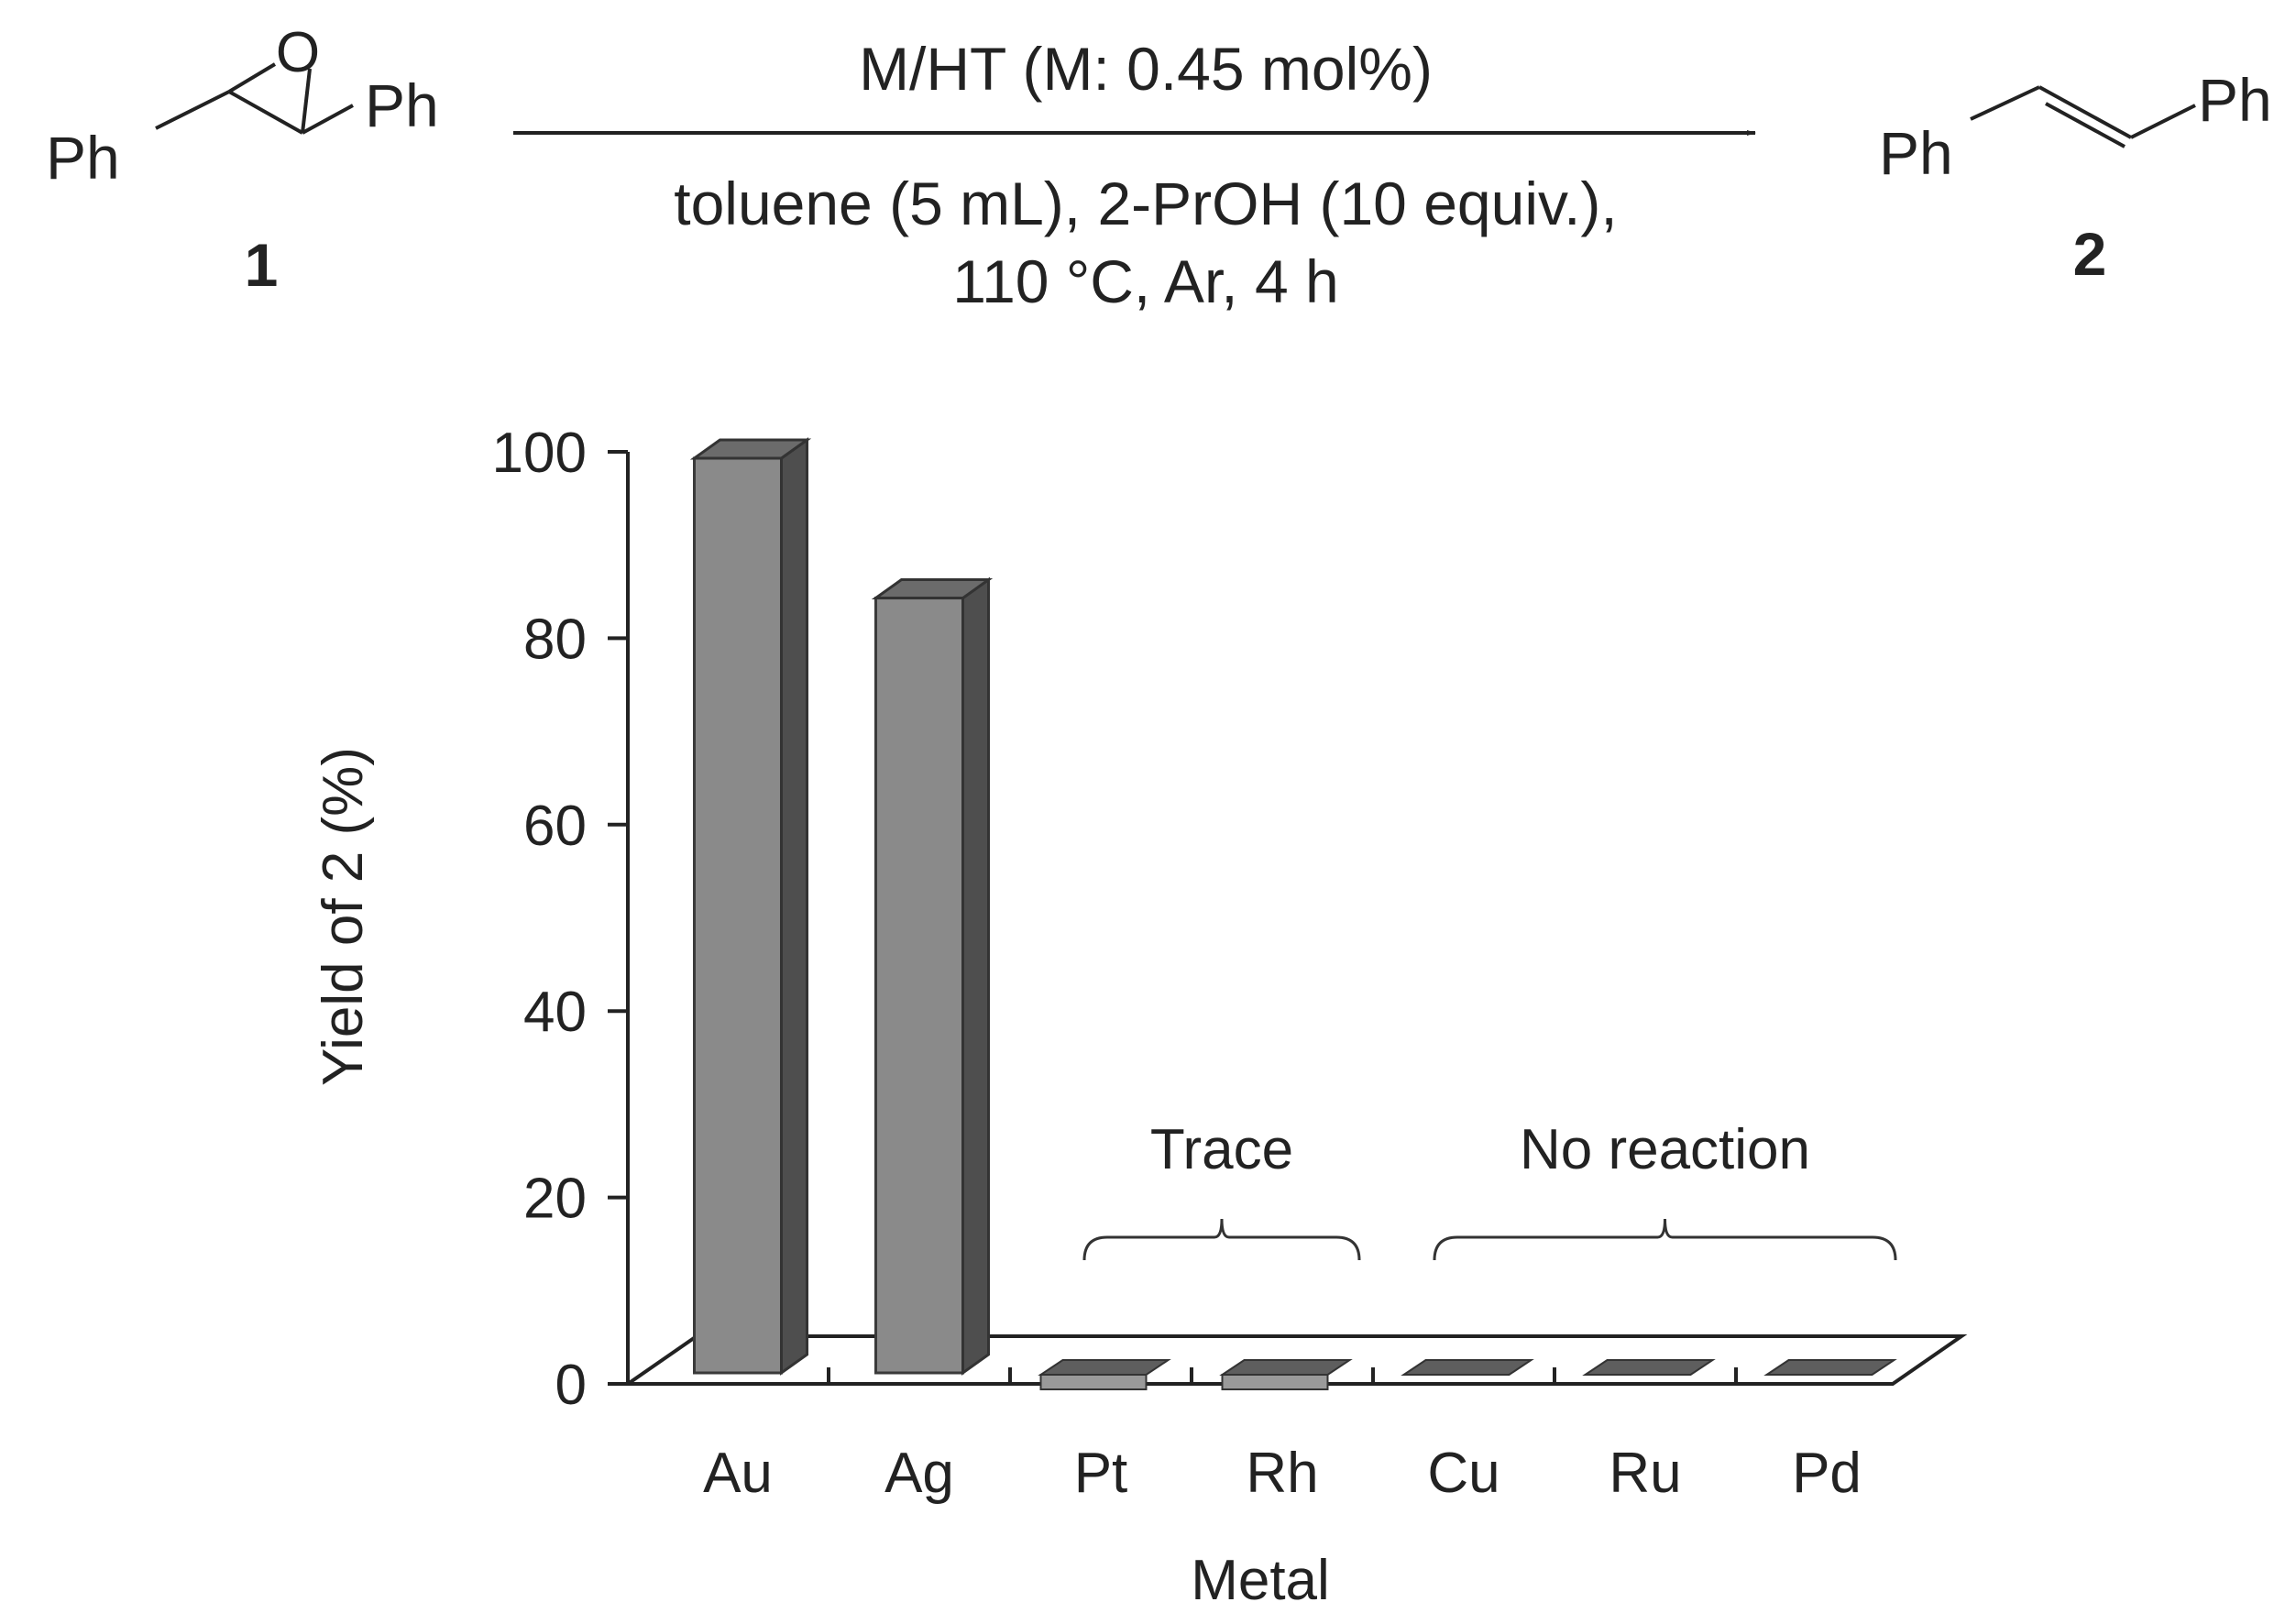 The height and width of the screenshot is (1624, 2296). What do you see at coordinates (1222, 1189) in the screenshot?
I see `annotation-0: Trace` at bounding box center [1222, 1189].